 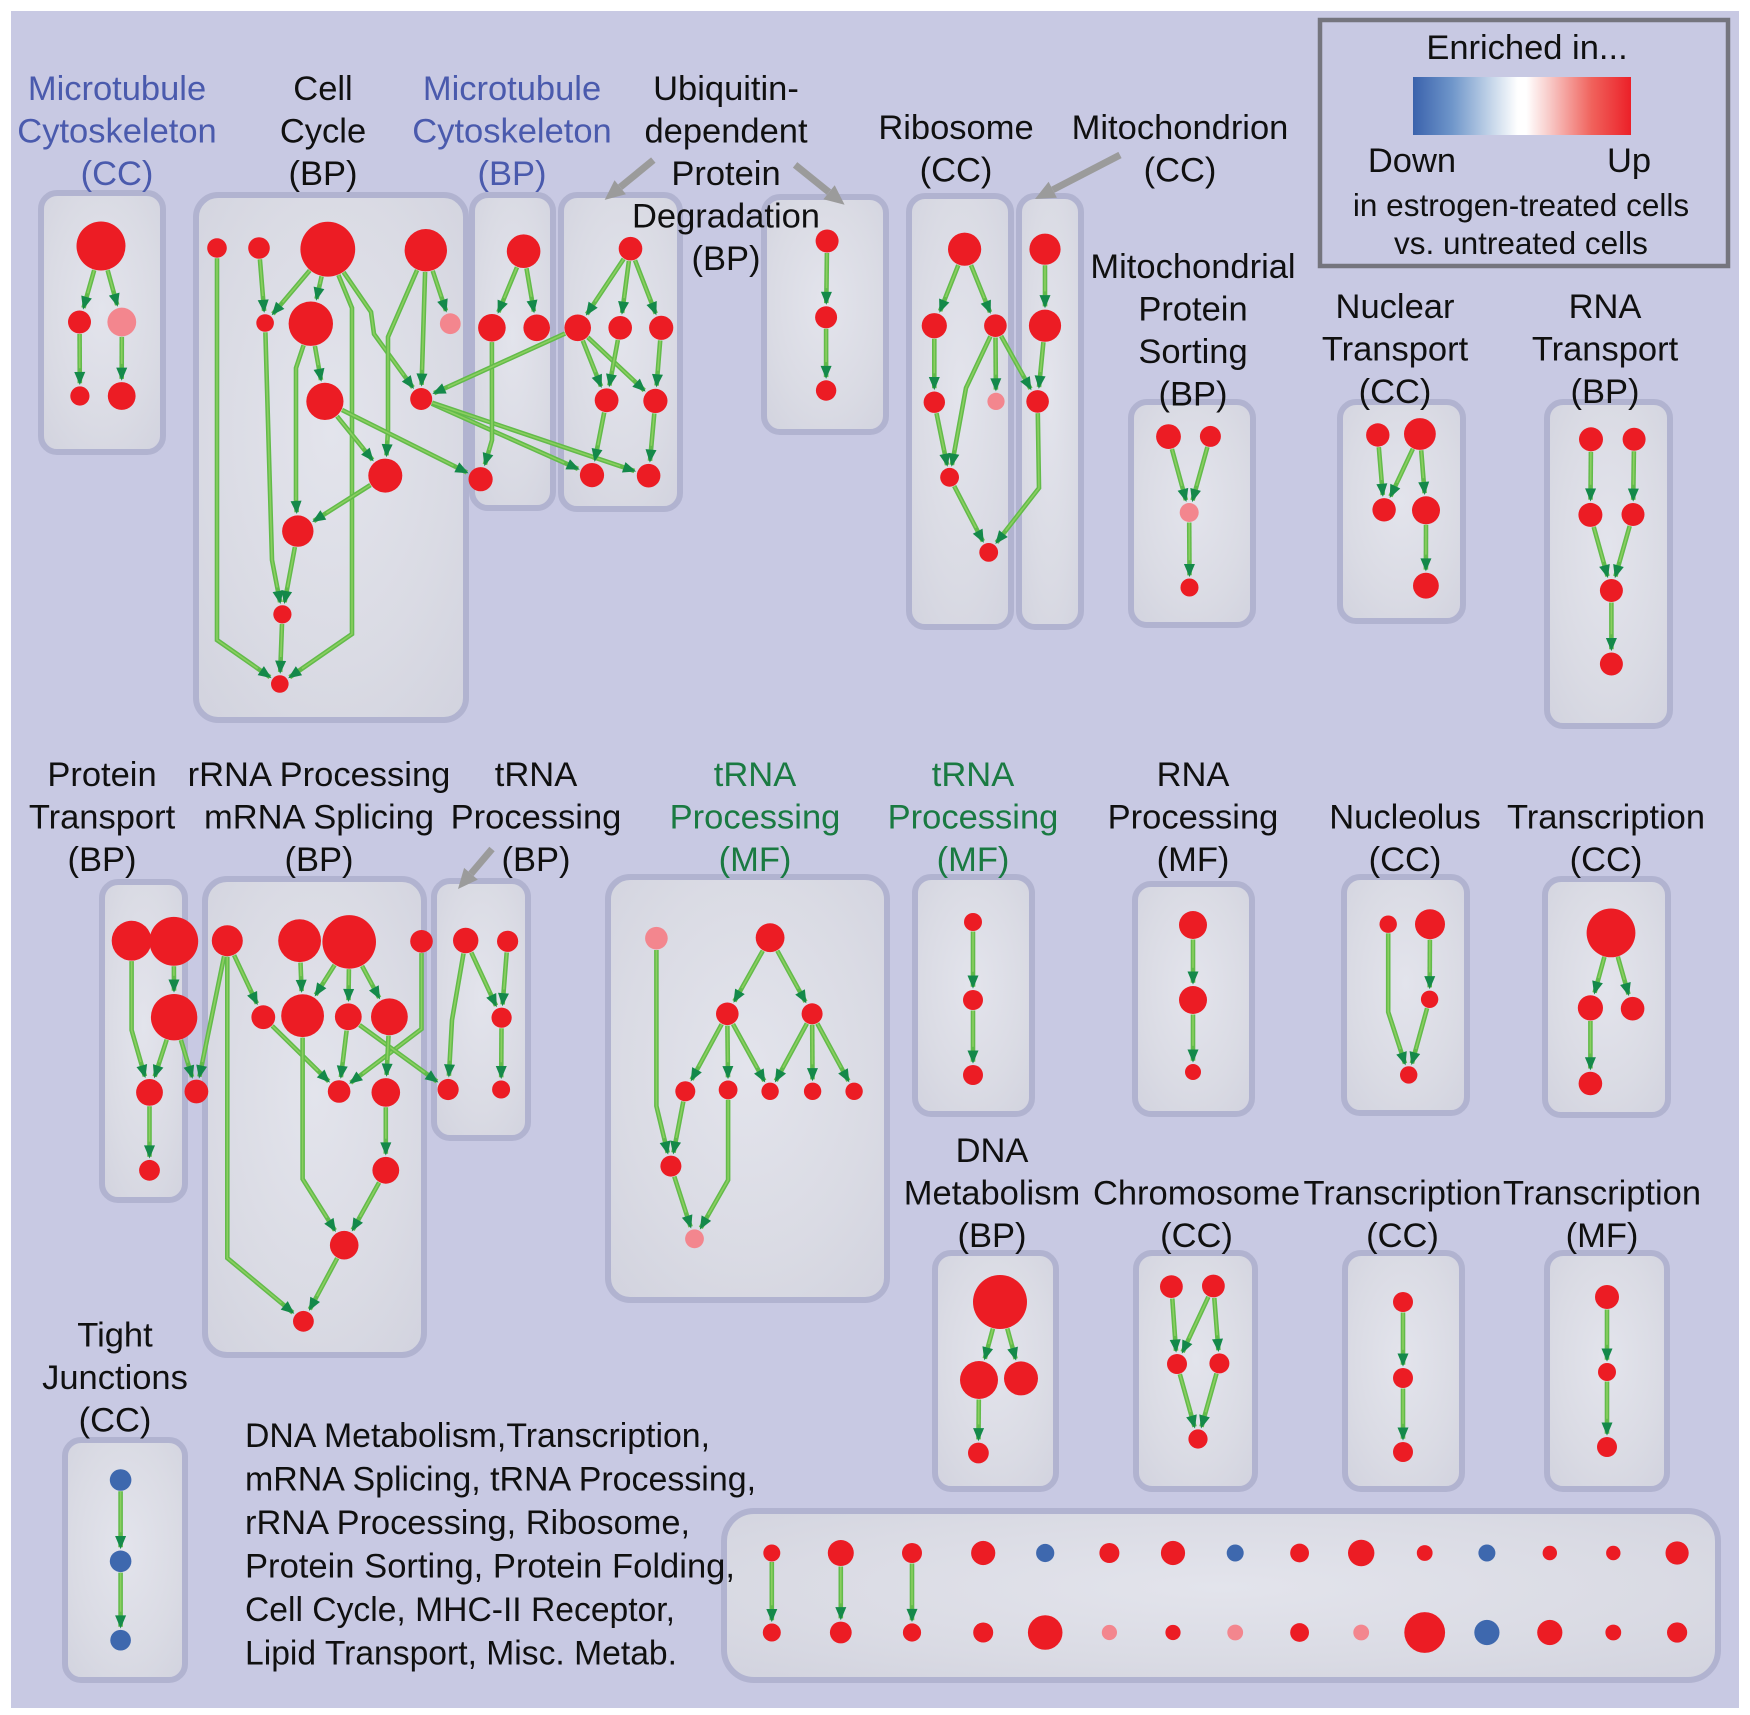 What do you see at coordinates (1192, 267) in the screenshot?
I see `svg-text: Mitochondrial` at bounding box center [1192, 267].